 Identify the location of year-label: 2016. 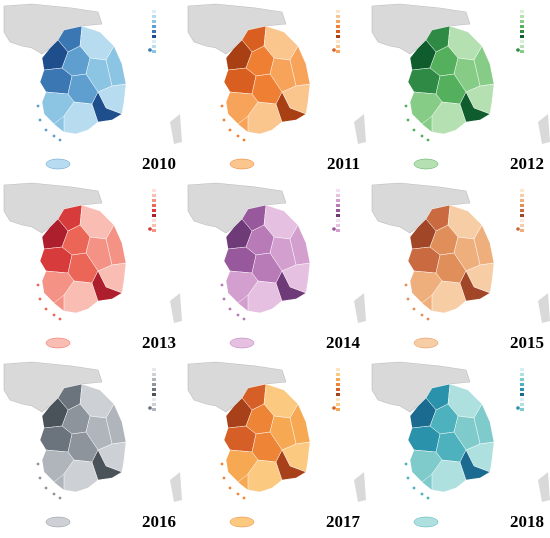
(159, 521).